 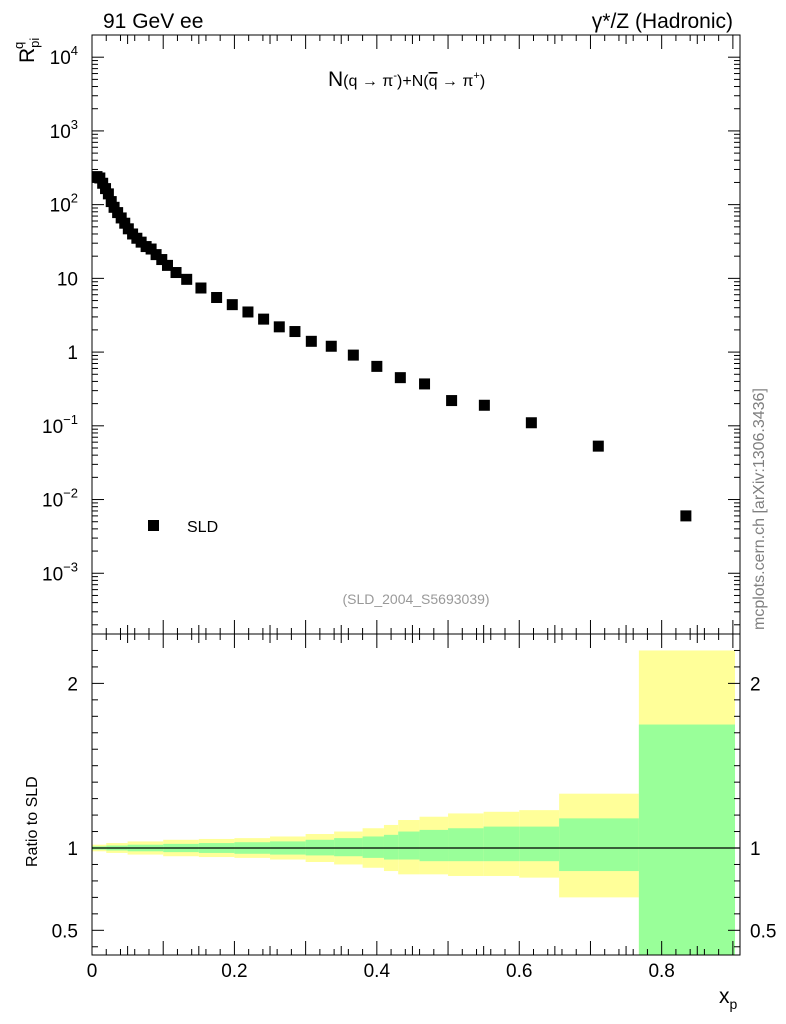 I want to click on main-y-tick-label: 10⁻³, so click(x=60, y=572).